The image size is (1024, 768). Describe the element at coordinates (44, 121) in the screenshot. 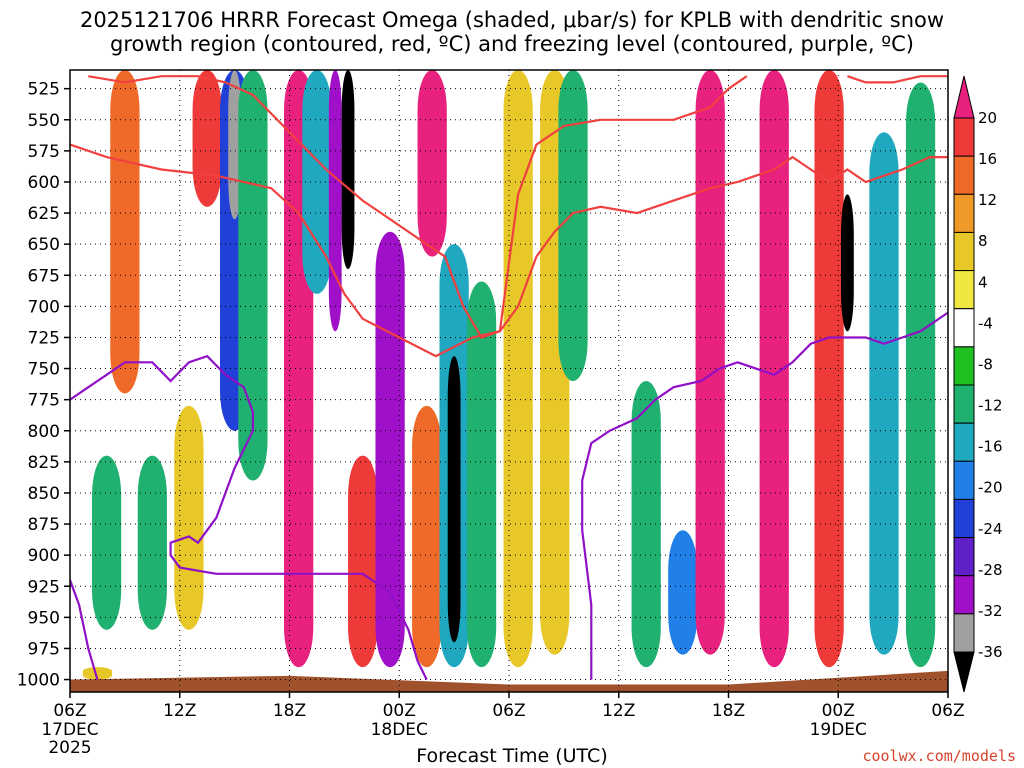

I see `y-tick-label-1: 550` at that location.